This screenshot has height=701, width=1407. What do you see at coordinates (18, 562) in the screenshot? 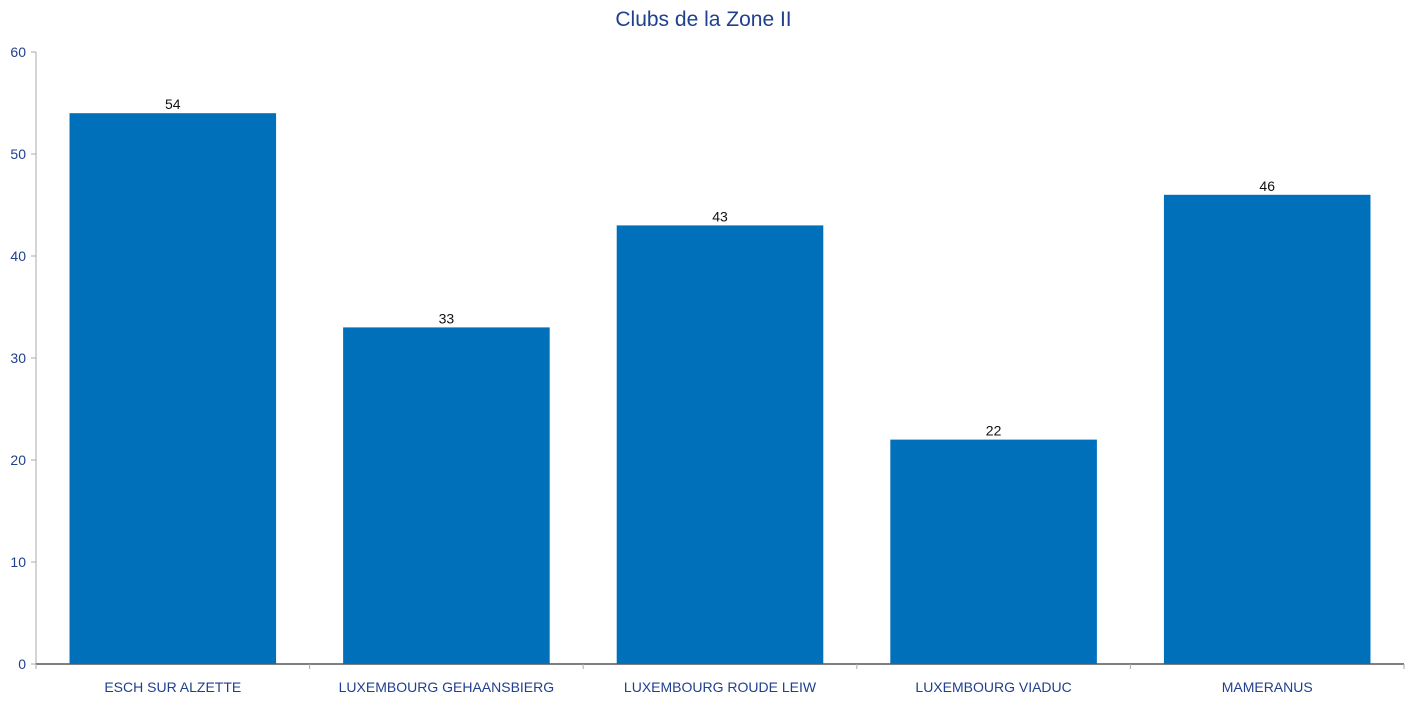
I see `y-tick-label: 10` at bounding box center [18, 562].